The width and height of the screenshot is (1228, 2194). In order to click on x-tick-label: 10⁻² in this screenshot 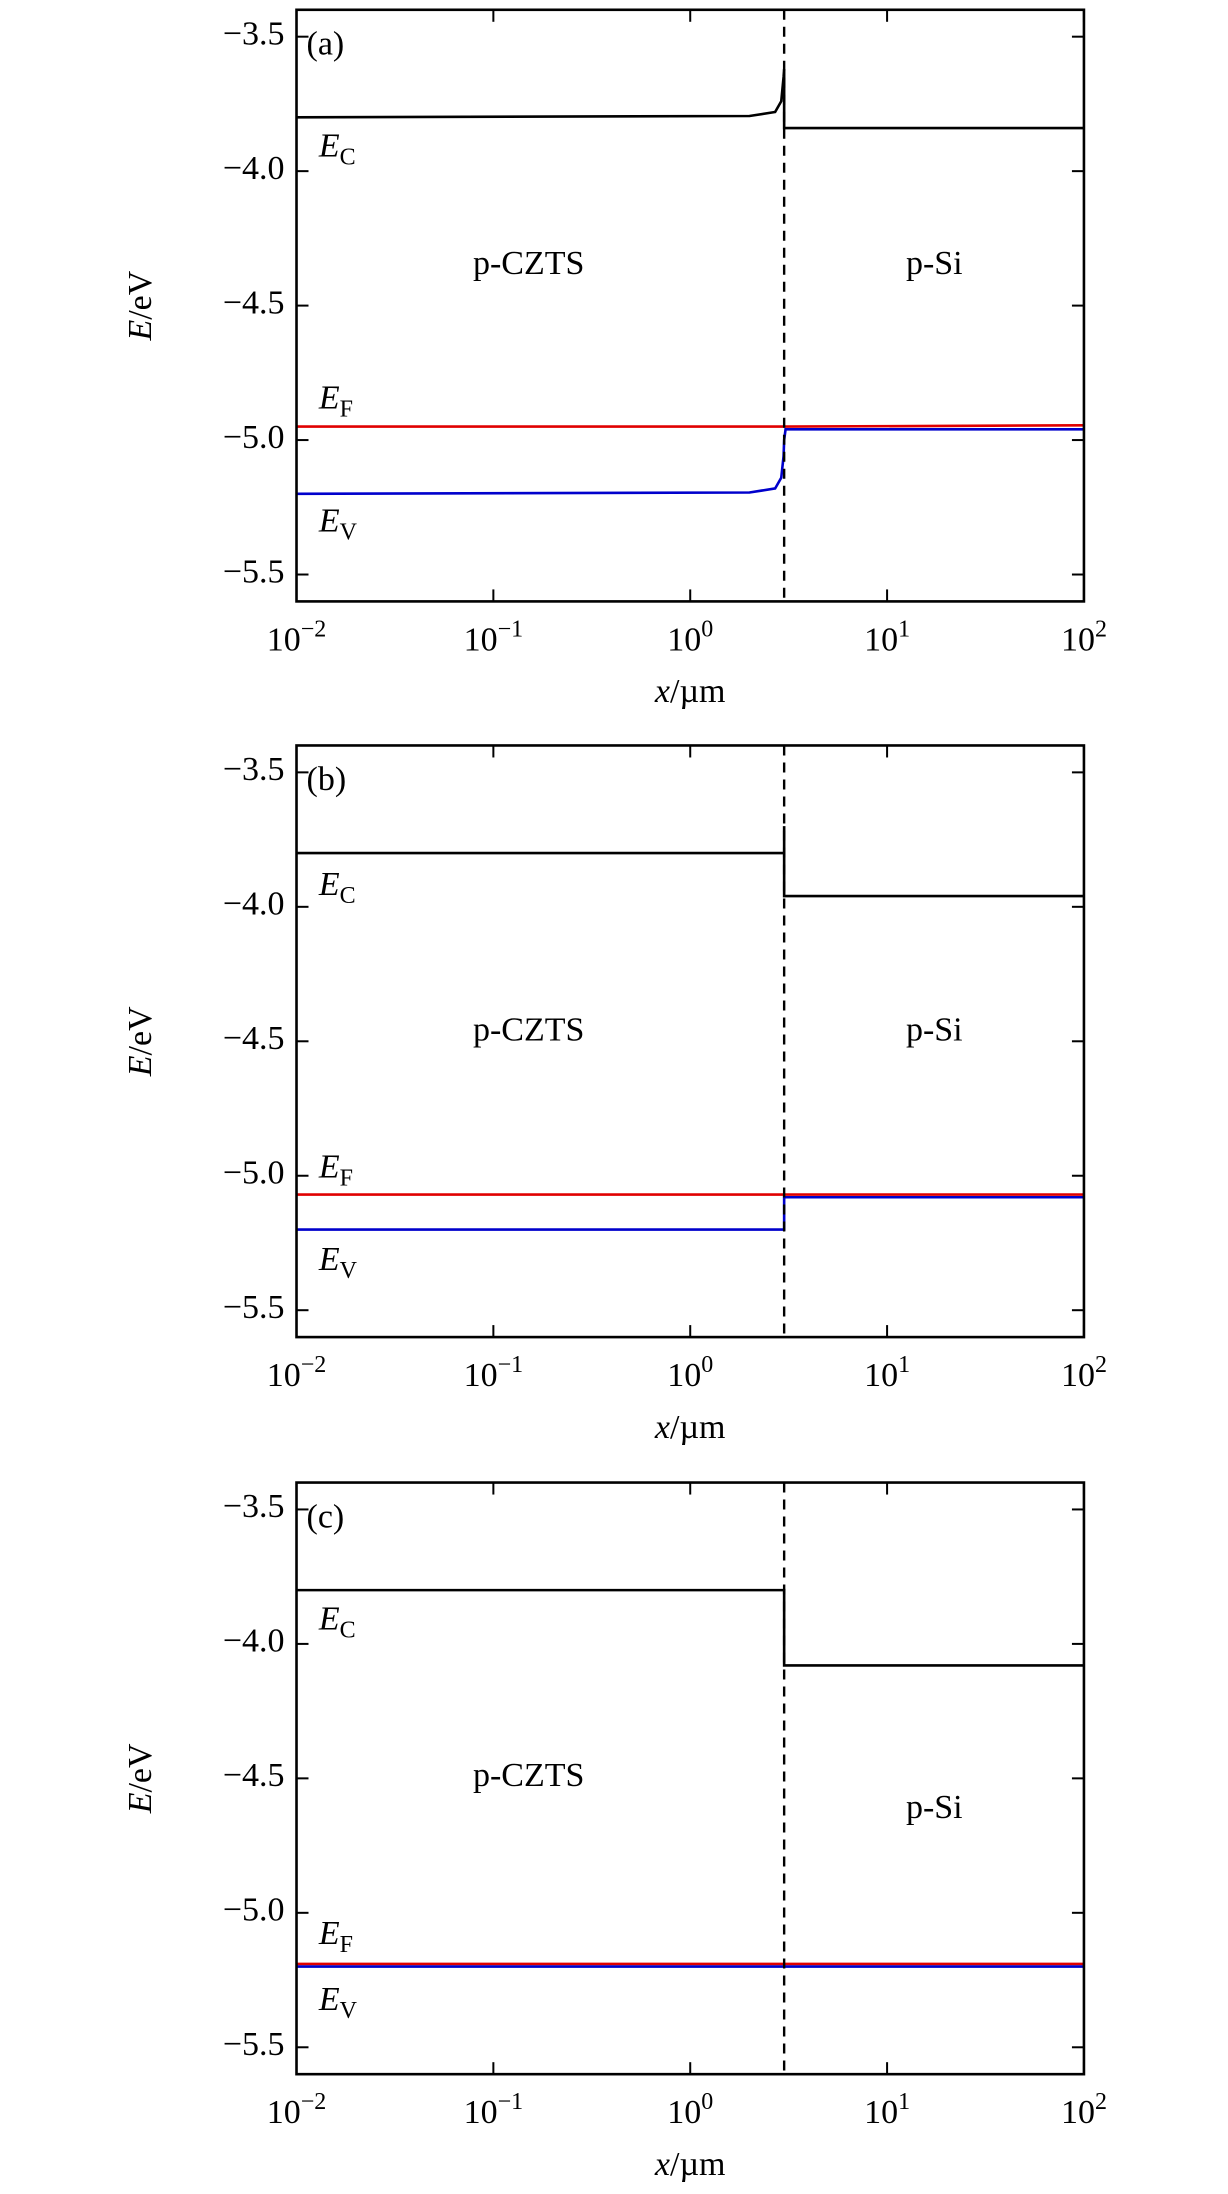, I will do `click(297, 637)`.